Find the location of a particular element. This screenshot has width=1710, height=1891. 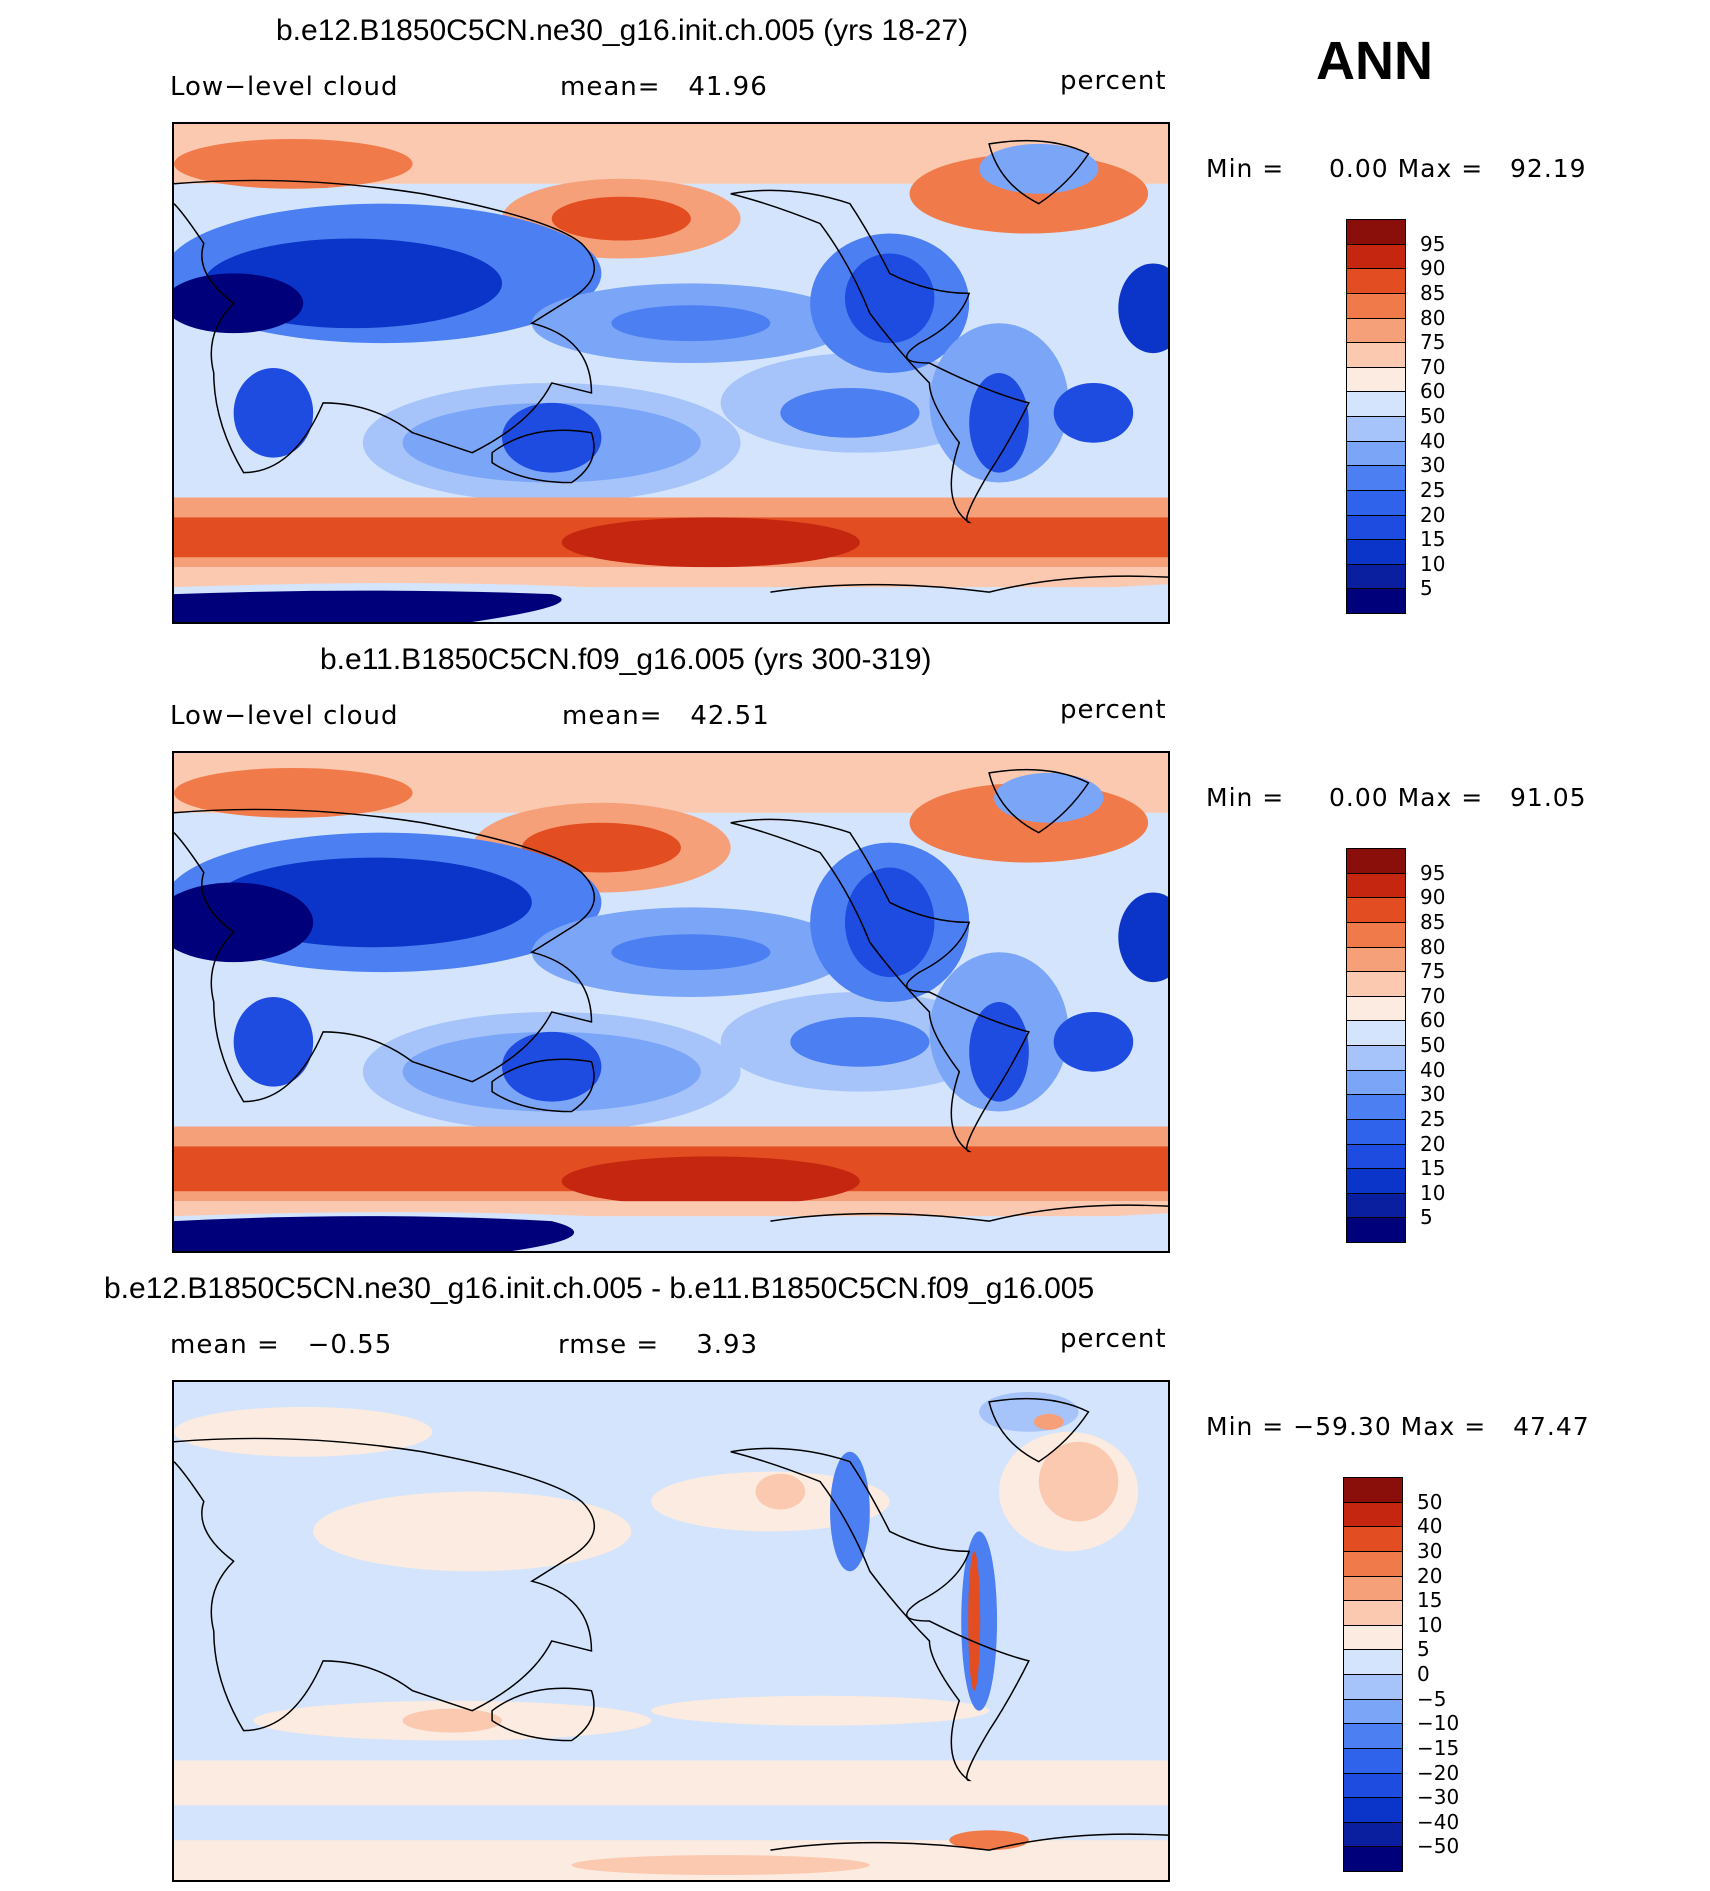

panel3-colorbar-boxes is located at coordinates (1373, 1674).